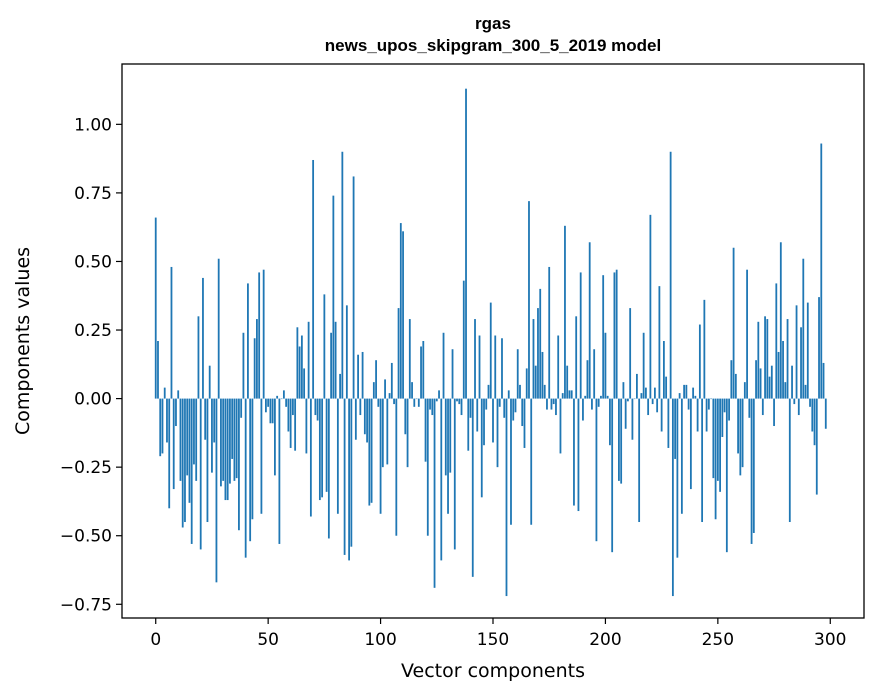 The width and height of the screenshot is (880, 696). What do you see at coordinates (493, 640) in the screenshot?
I see `x-tick-label: 150` at bounding box center [493, 640].